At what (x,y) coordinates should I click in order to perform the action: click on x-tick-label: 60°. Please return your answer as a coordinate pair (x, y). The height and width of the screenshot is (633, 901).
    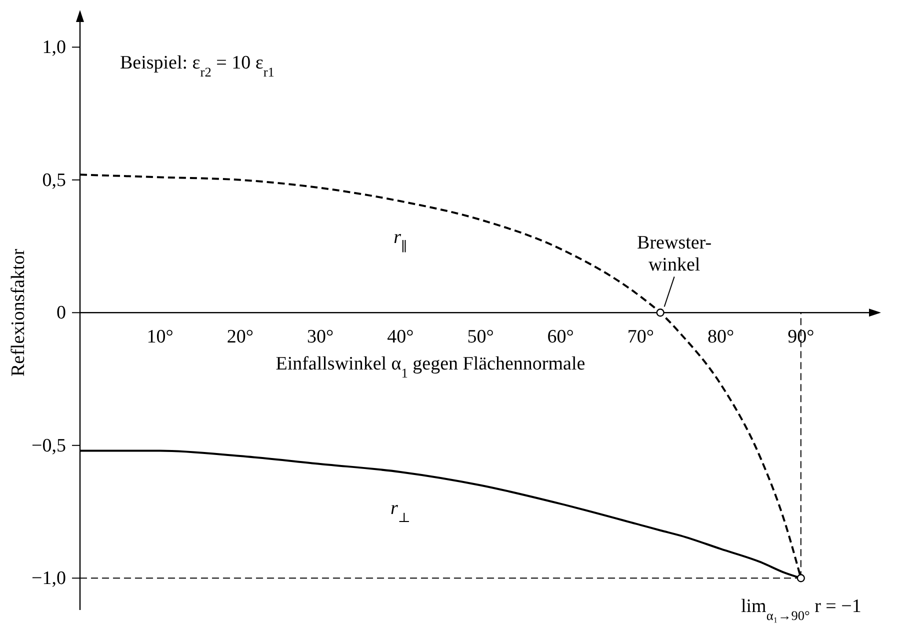
    Looking at the image, I should click on (560, 337).